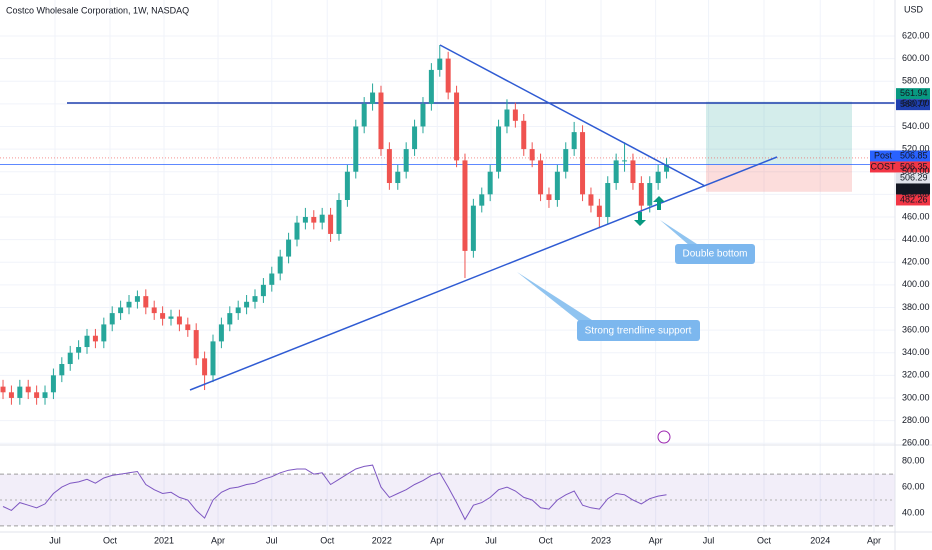  What do you see at coordinates (916, 58) in the screenshot?
I see `y-tick-label: 600.00` at bounding box center [916, 58].